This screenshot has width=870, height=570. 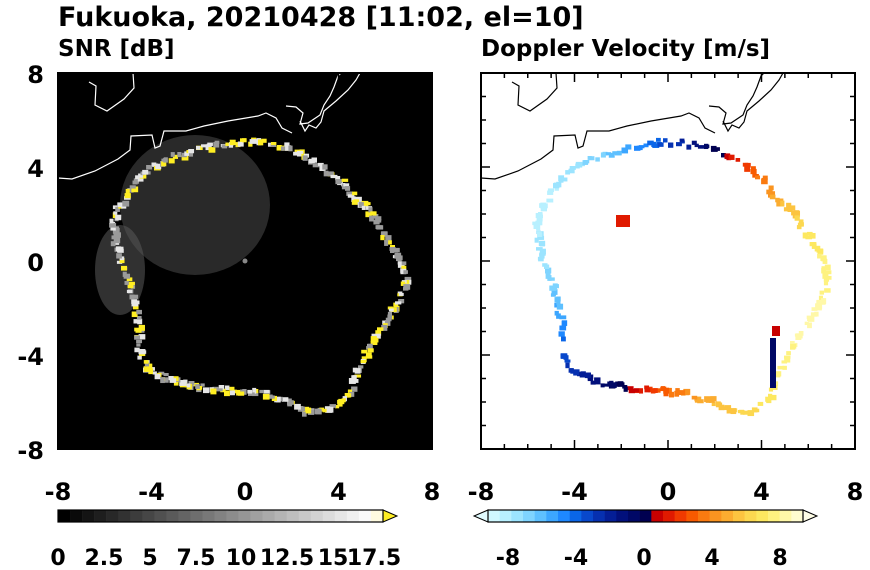 I want to click on doppler-coastline, so click(x=632, y=126).